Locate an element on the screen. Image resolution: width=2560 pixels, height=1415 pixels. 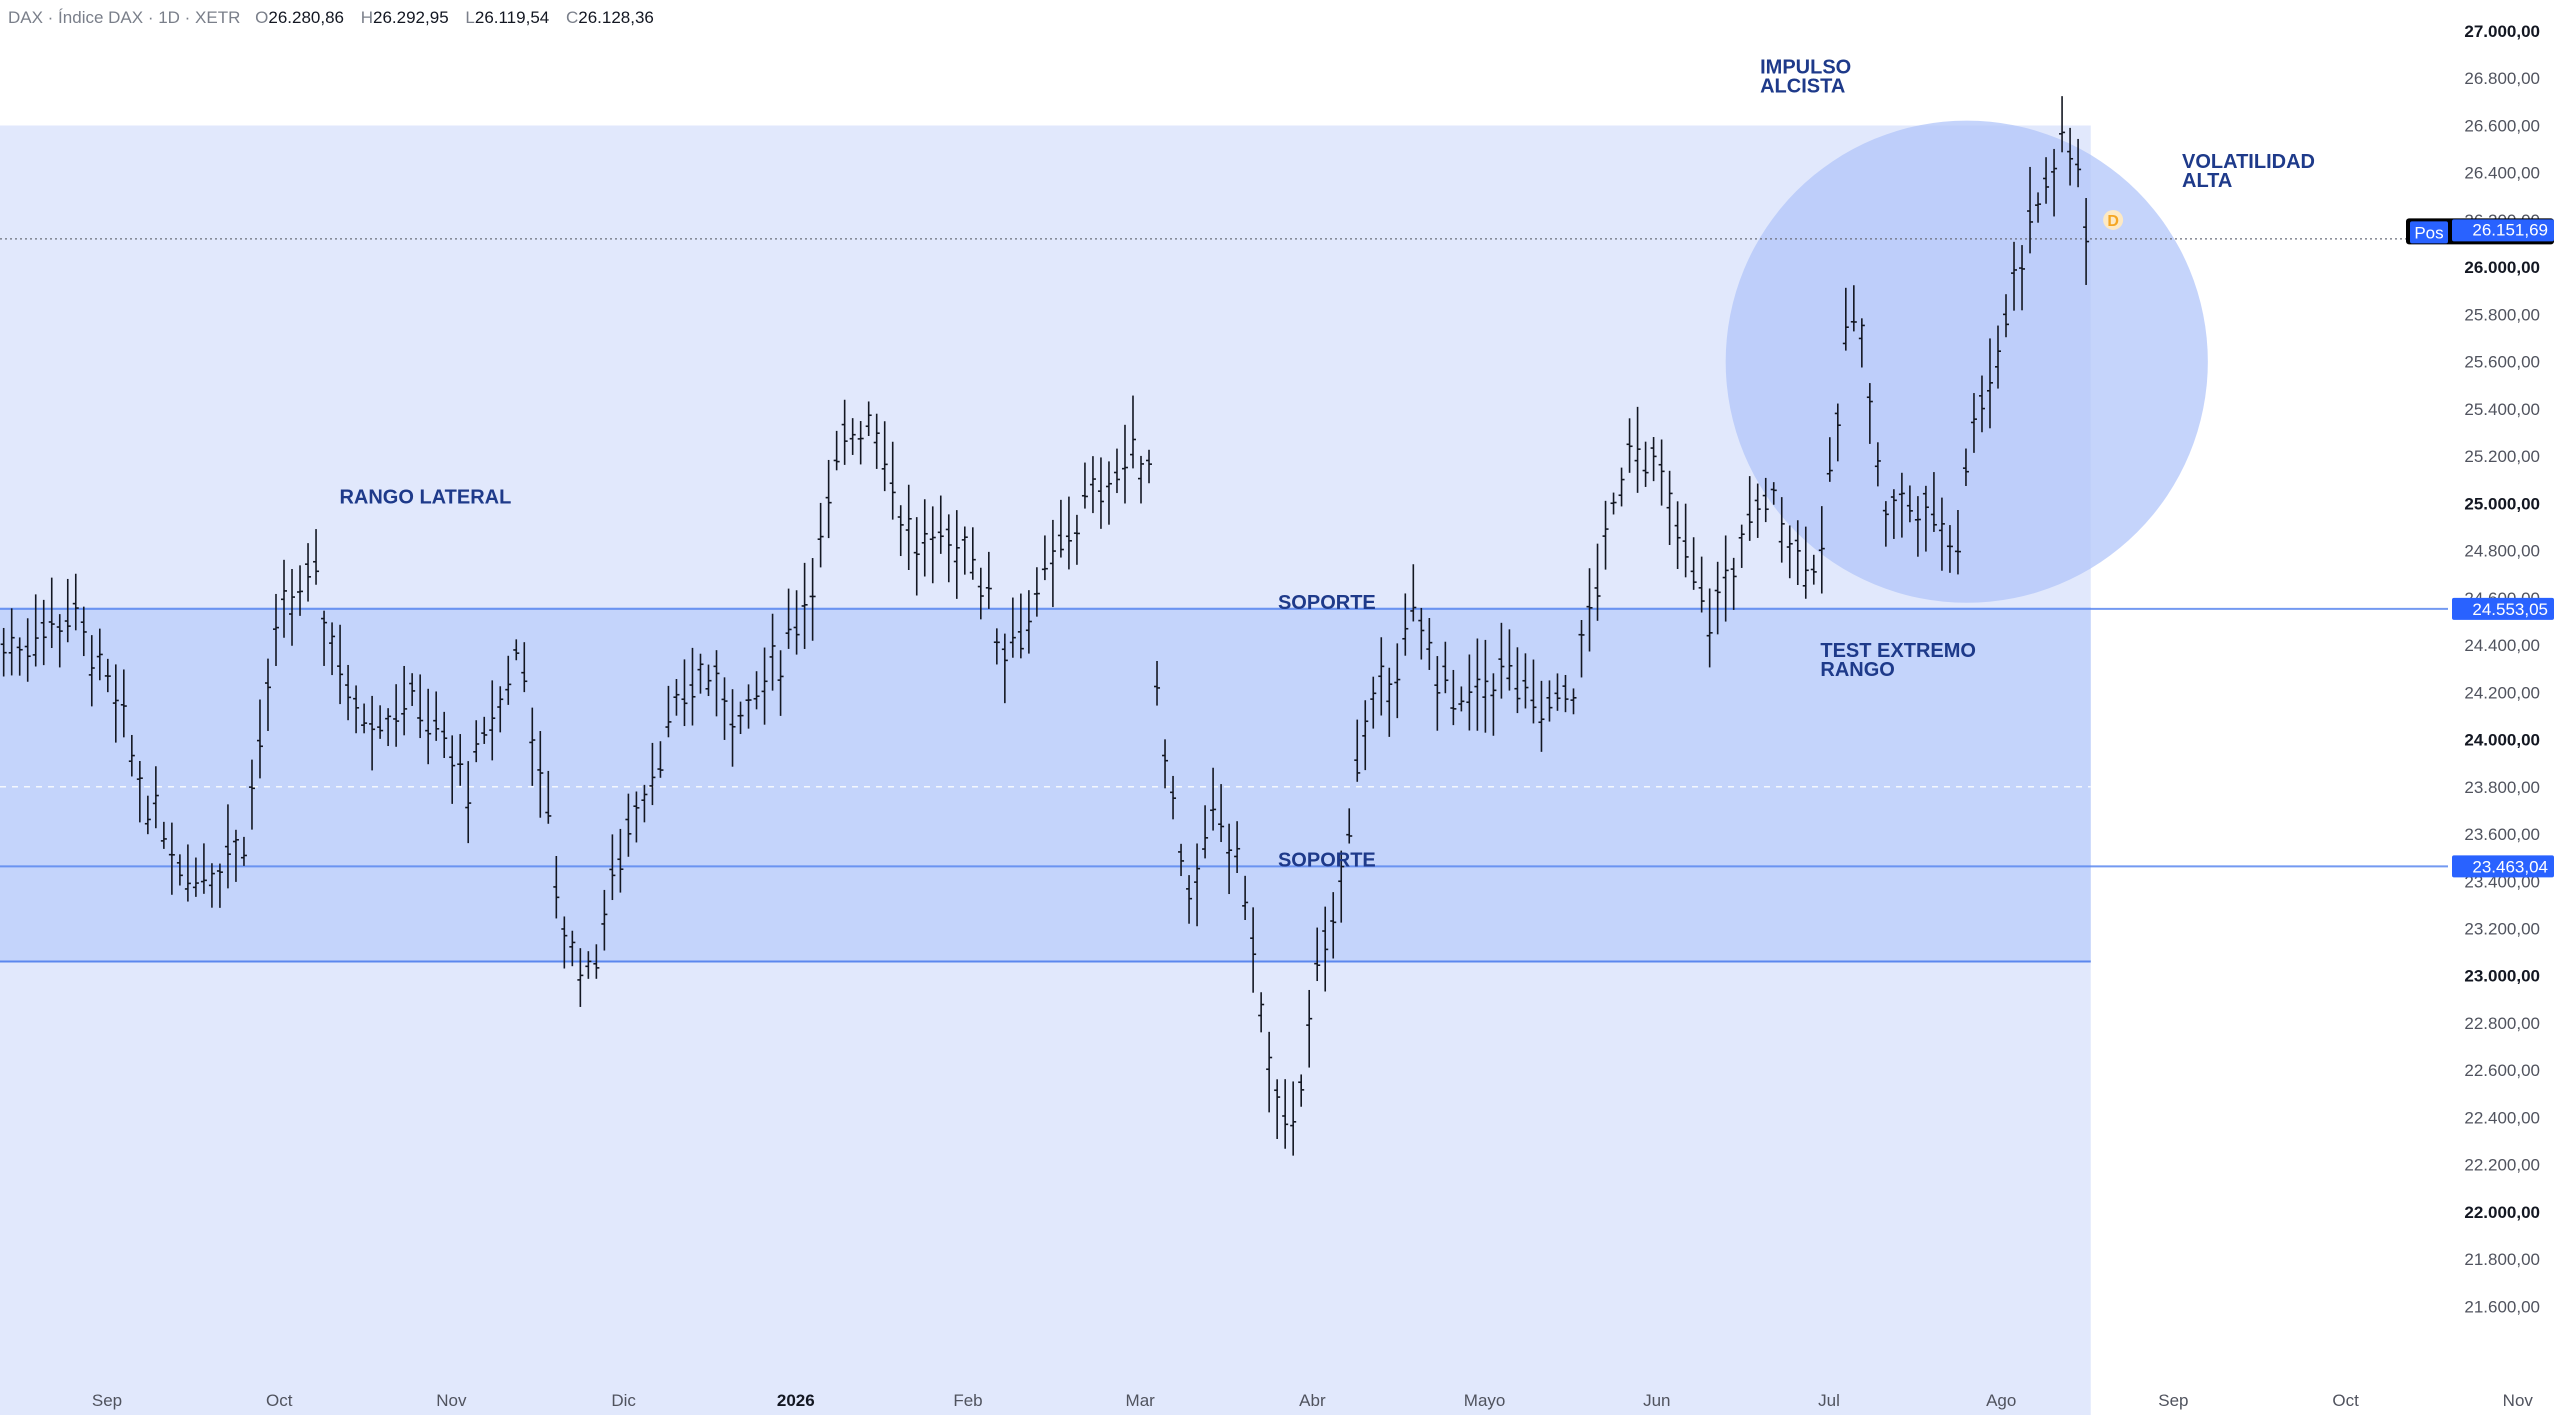
y-tick-label: 24.200,00 is located at coordinates (2502, 692).